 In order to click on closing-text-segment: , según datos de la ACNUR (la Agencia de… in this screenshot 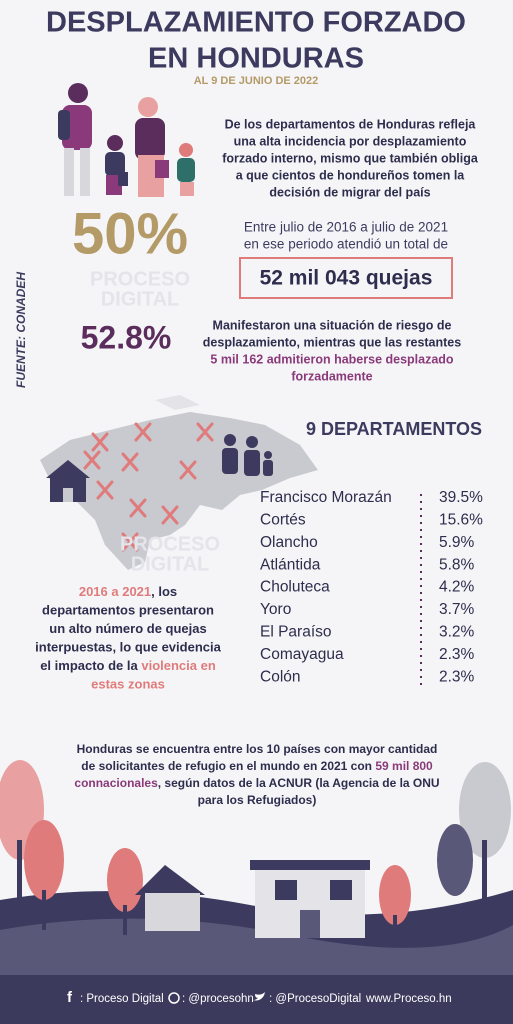, I will do `click(299, 783)`.